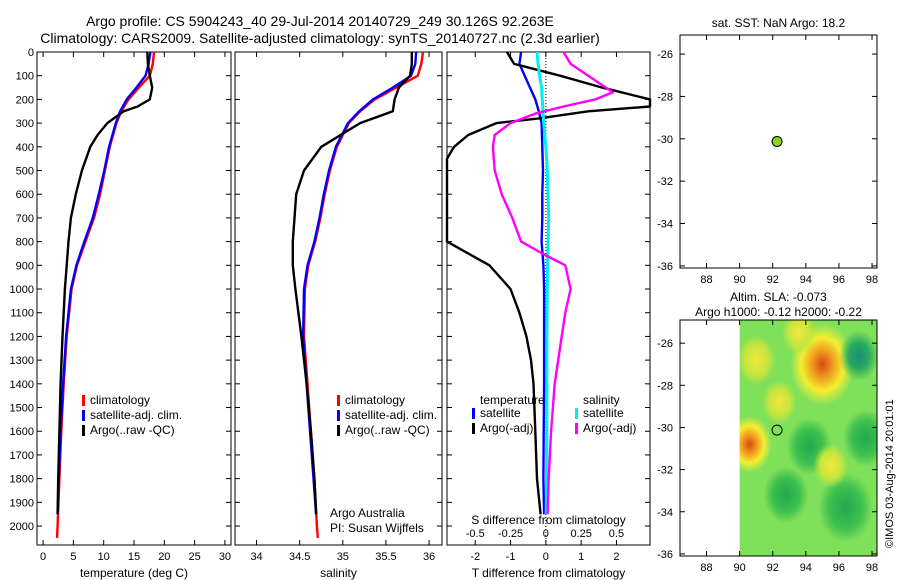 This screenshot has height=580, width=900. What do you see at coordinates (548, 520) in the screenshot?
I see `xlabel2: S difference from climatology` at bounding box center [548, 520].